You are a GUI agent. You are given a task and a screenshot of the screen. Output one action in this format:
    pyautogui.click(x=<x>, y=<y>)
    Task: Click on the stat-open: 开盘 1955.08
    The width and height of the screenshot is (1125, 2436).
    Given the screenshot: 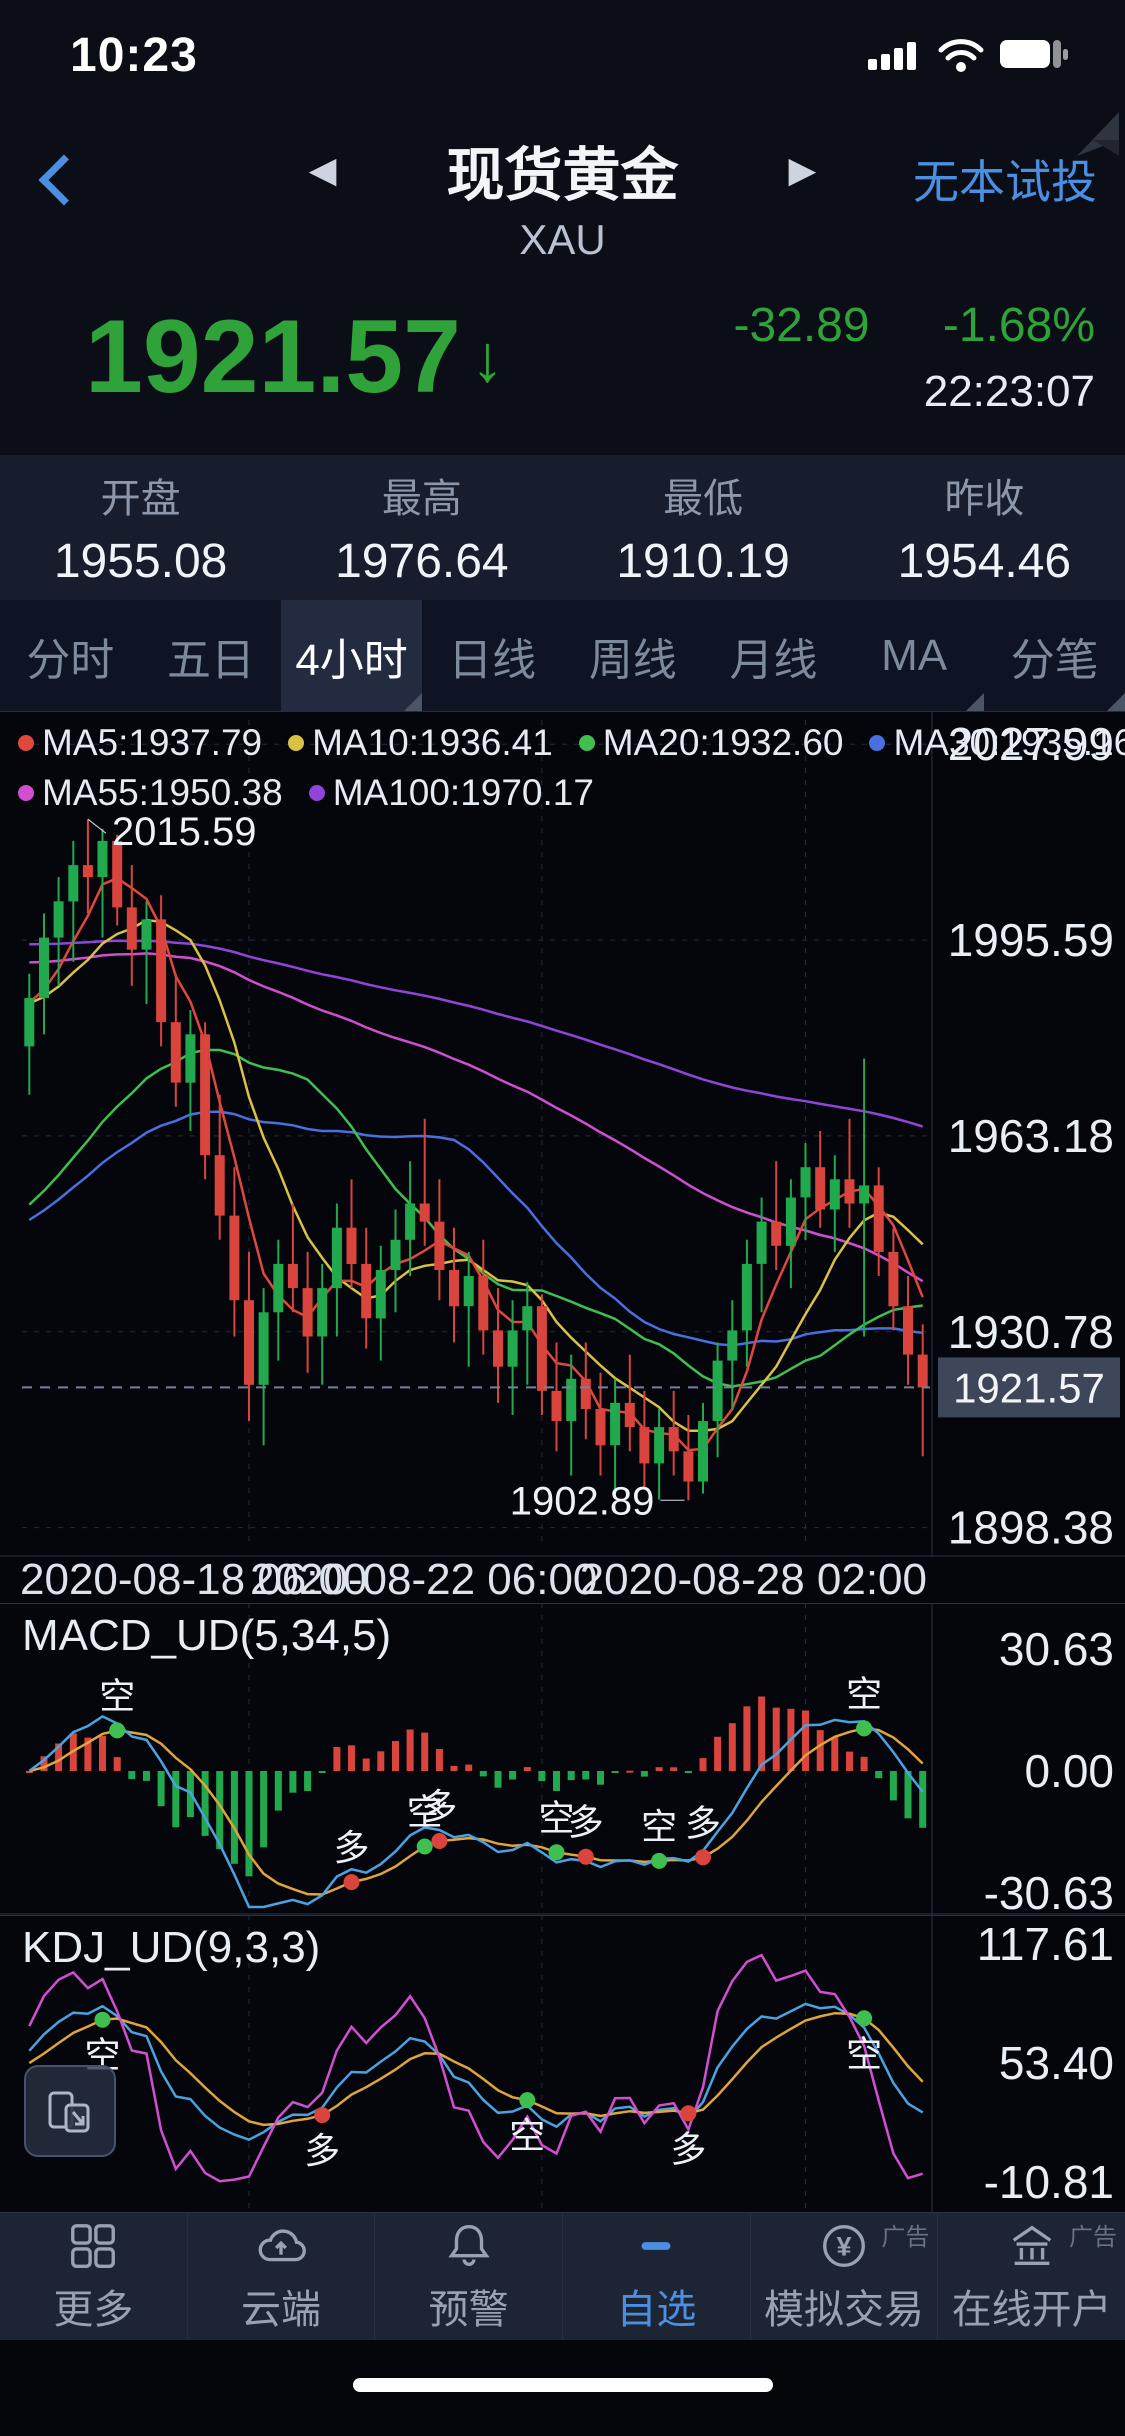 What is the action you would take?
    pyautogui.click(x=140, y=532)
    